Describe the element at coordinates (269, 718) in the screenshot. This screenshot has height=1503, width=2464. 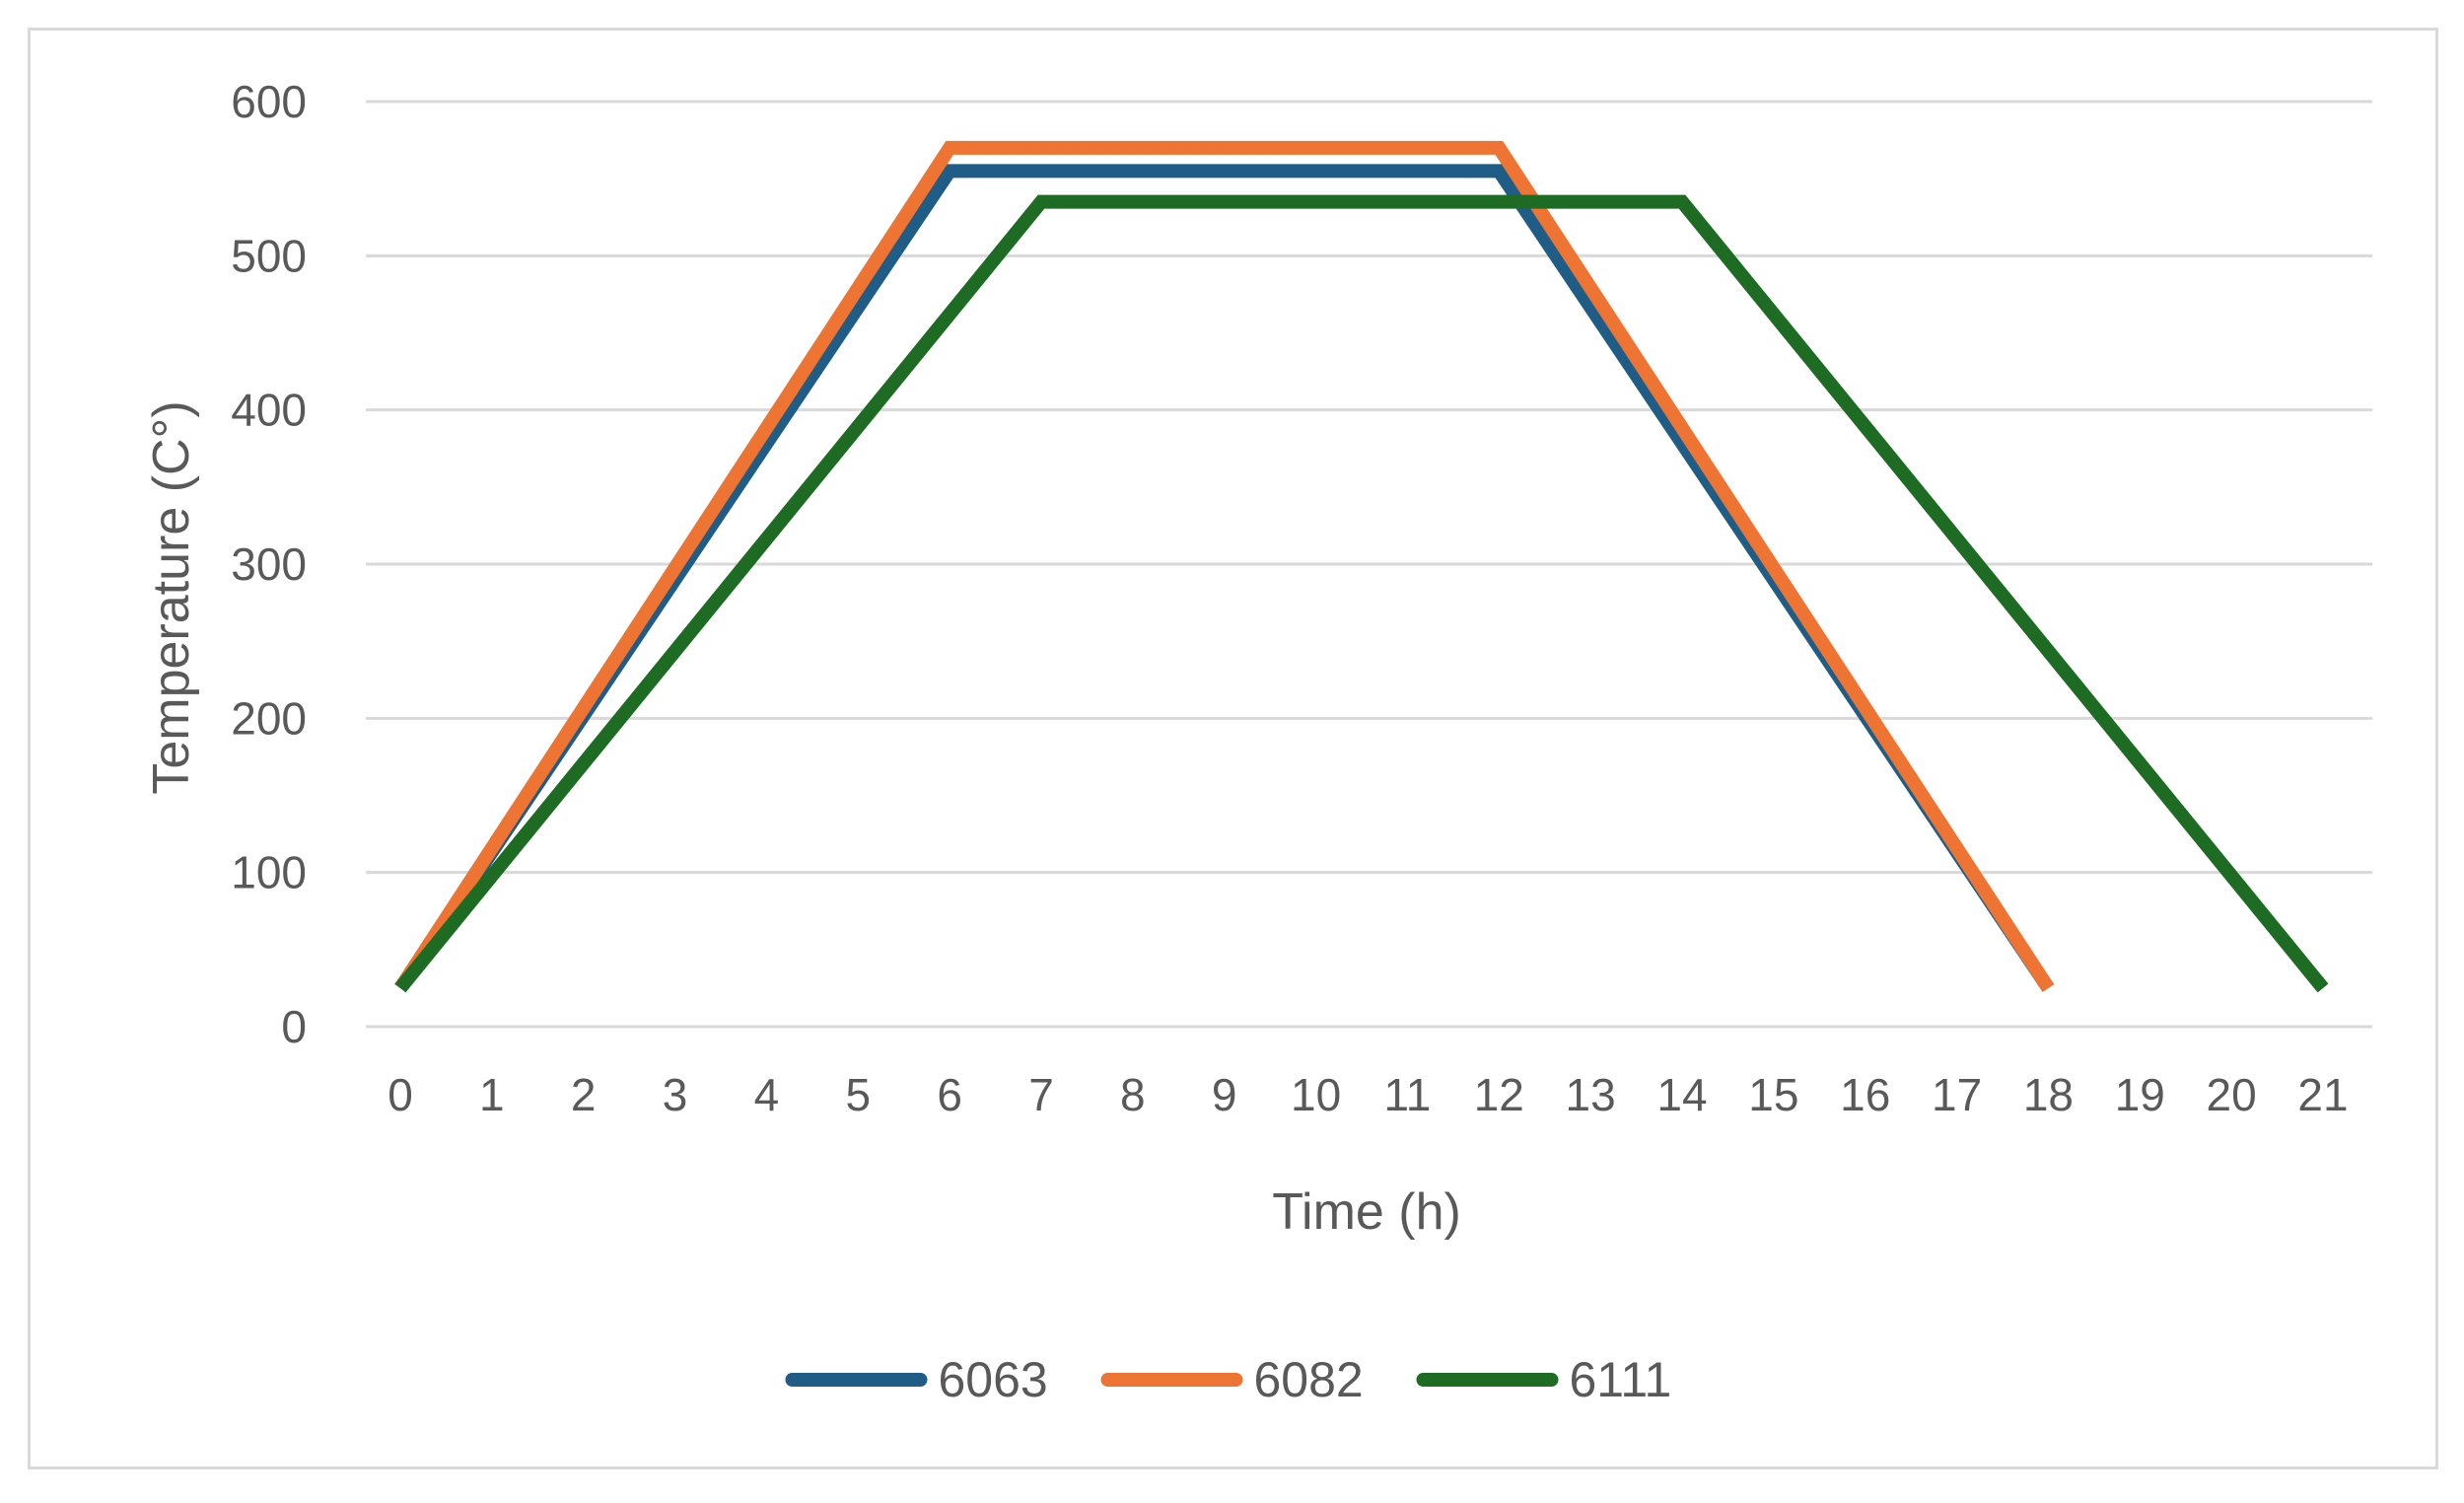
I see `y-tick-label: 200` at that location.